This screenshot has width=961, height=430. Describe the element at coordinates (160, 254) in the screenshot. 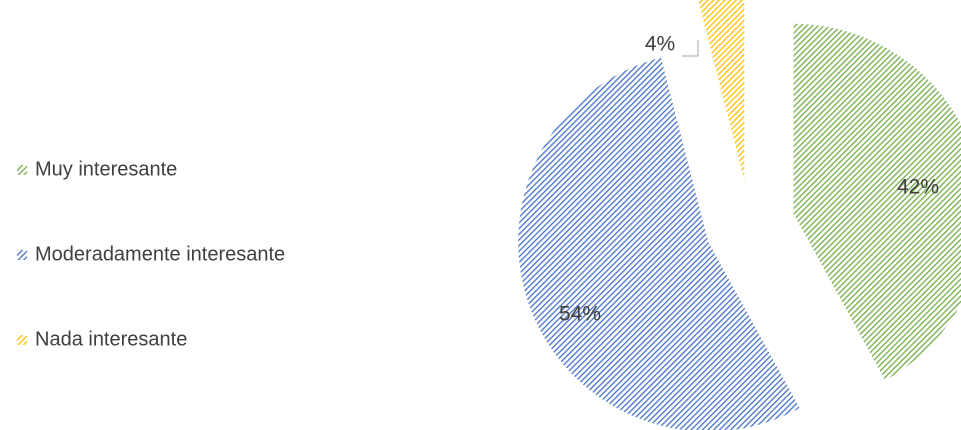

I see `legend-label: Moderadamente interesante` at that location.